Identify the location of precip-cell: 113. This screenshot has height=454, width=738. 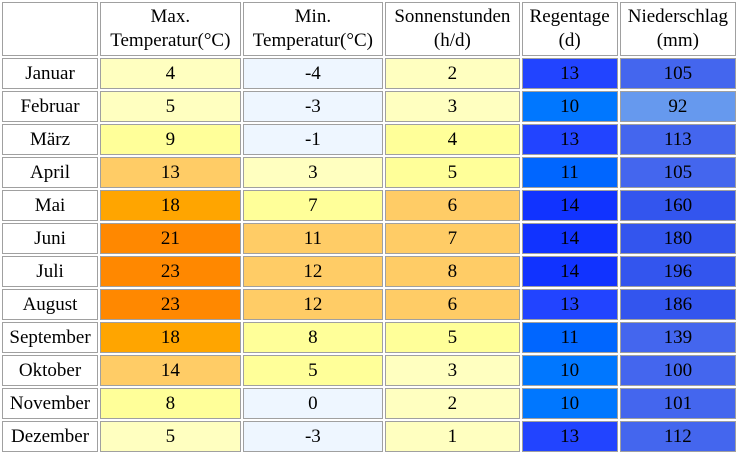
(677, 139).